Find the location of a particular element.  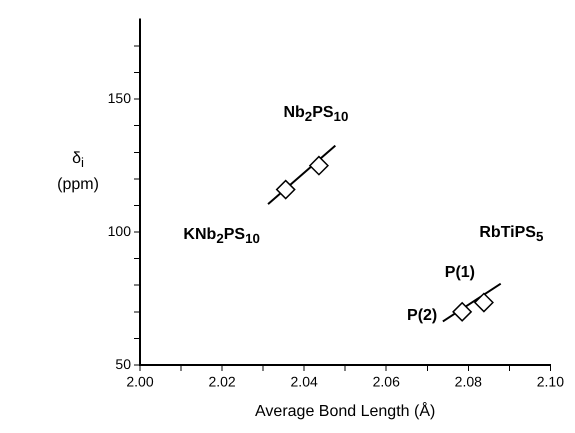

annotation: P(1) is located at coordinates (460, 273).